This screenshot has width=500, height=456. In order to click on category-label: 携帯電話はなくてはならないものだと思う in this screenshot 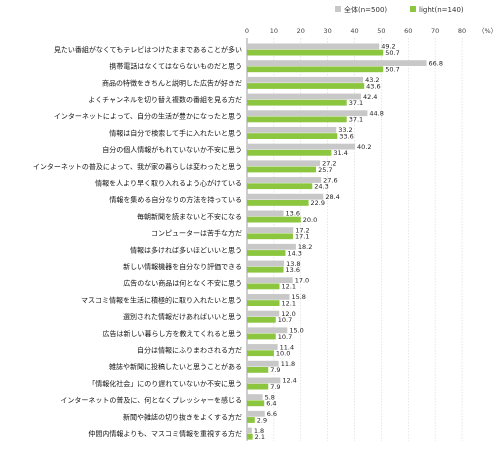, I will do `click(175, 66)`.